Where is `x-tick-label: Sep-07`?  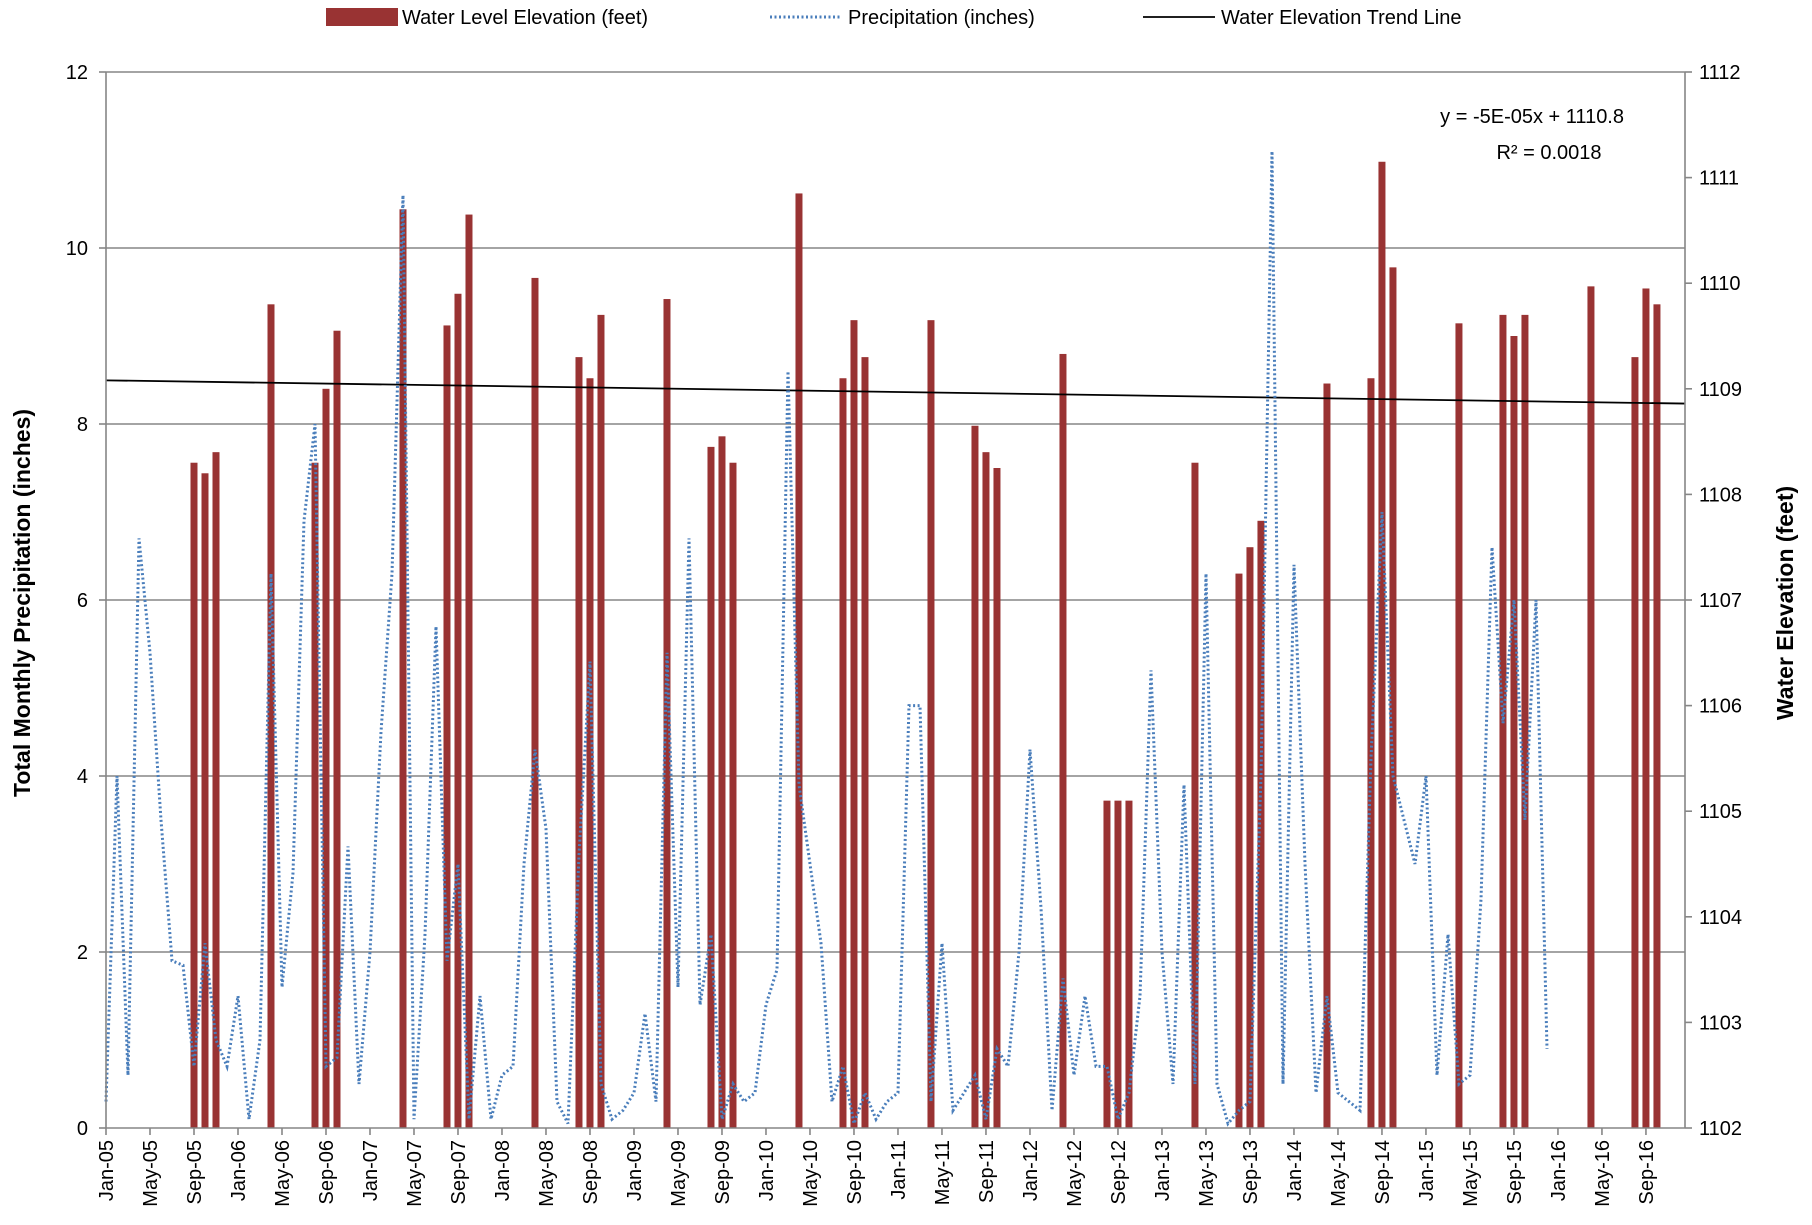 x-tick-label: Sep-07 is located at coordinates (459, 1172).